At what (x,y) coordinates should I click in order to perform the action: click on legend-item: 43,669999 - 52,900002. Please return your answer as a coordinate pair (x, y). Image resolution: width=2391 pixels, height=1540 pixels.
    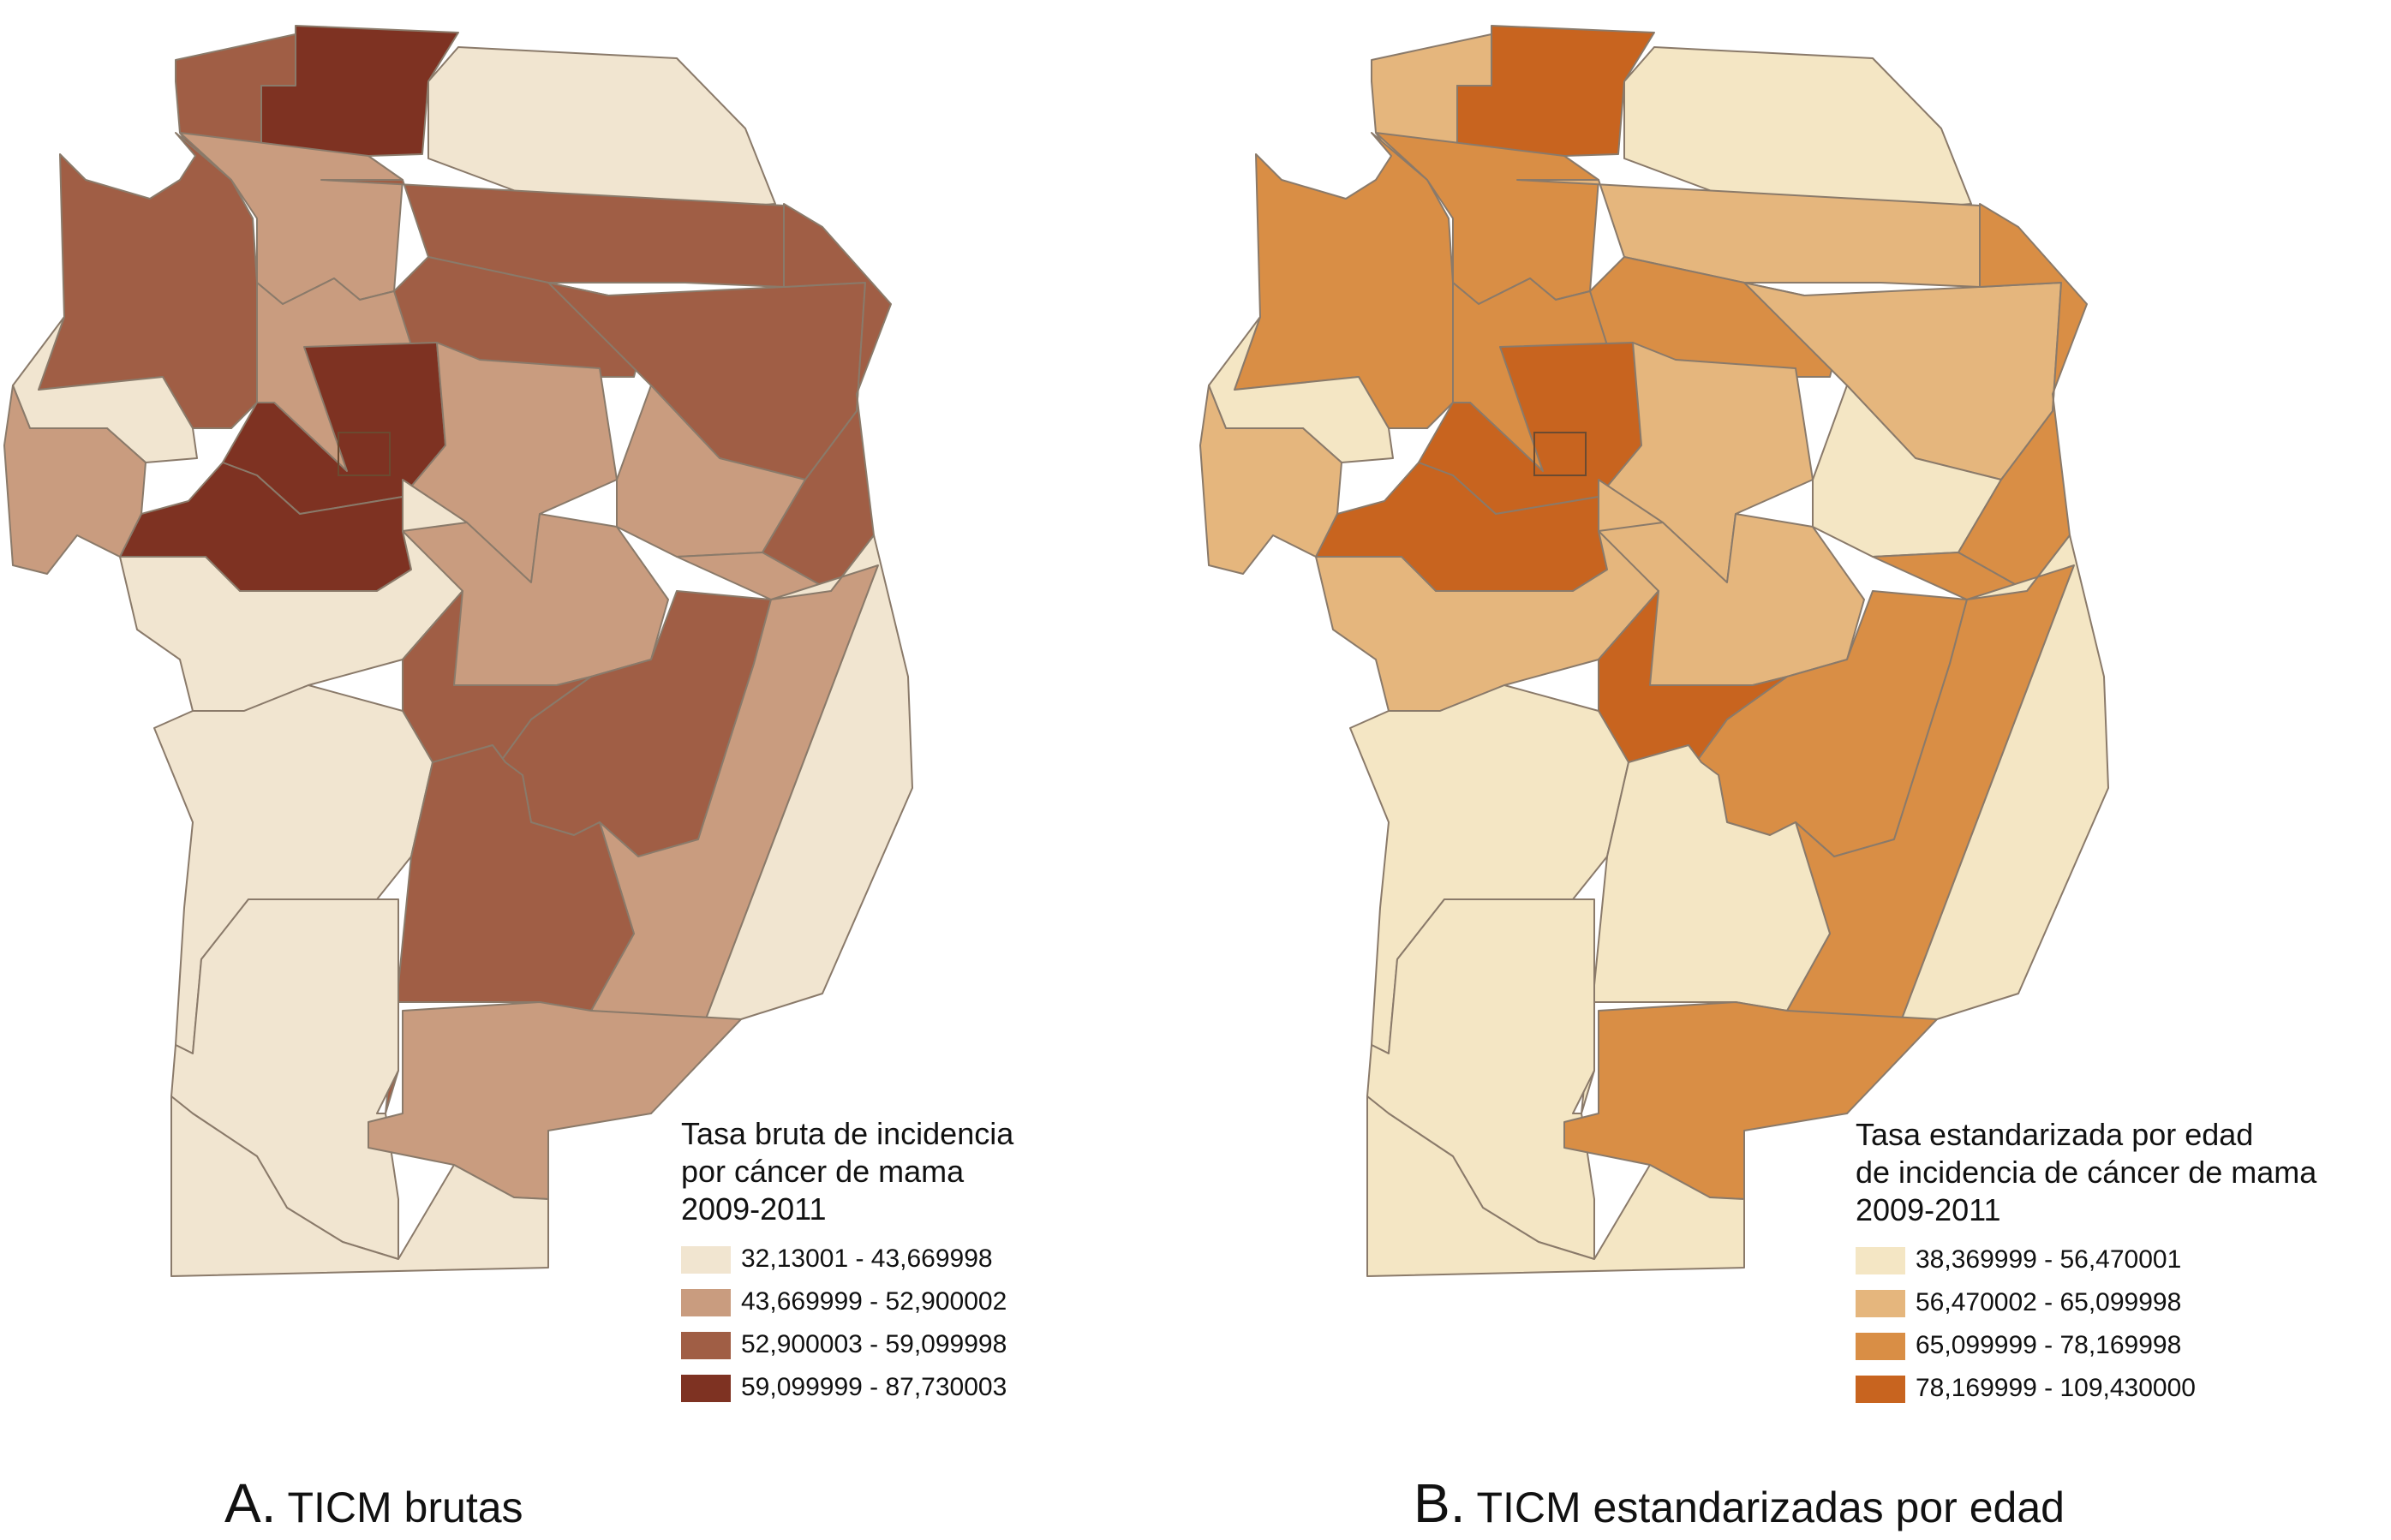
    Looking at the image, I should click on (847, 1302).